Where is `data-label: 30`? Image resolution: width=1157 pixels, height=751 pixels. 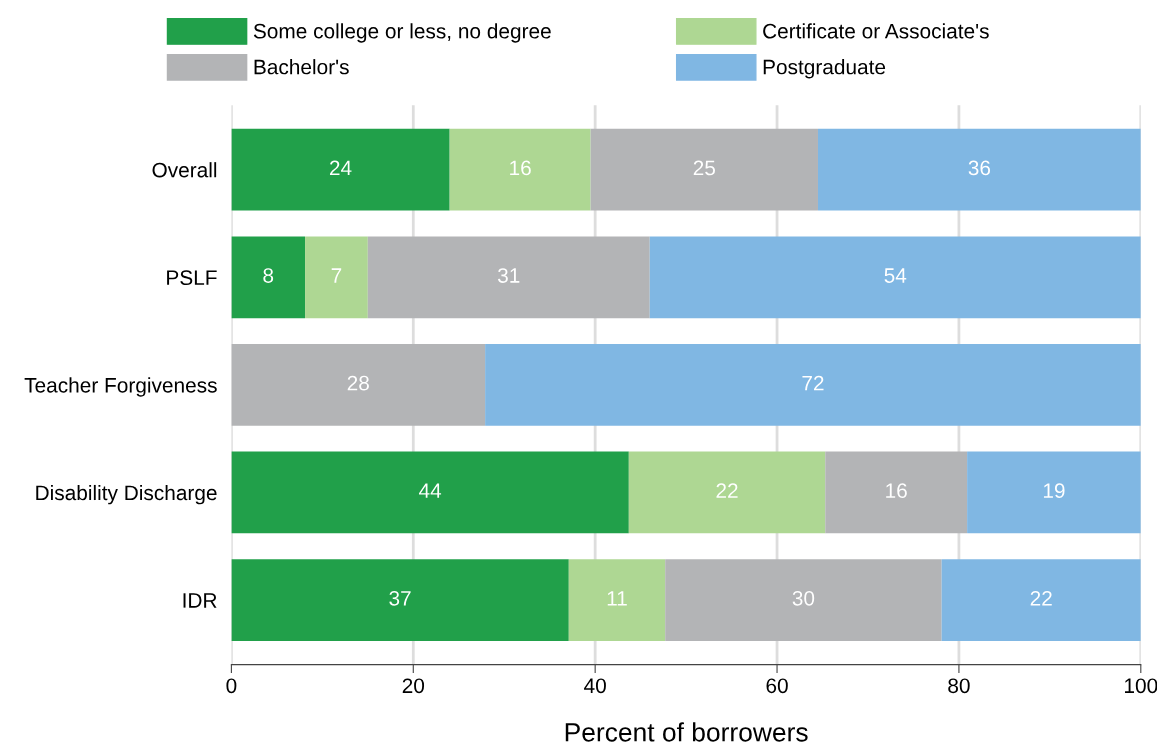
data-label: 30 is located at coordinates (803, 598).